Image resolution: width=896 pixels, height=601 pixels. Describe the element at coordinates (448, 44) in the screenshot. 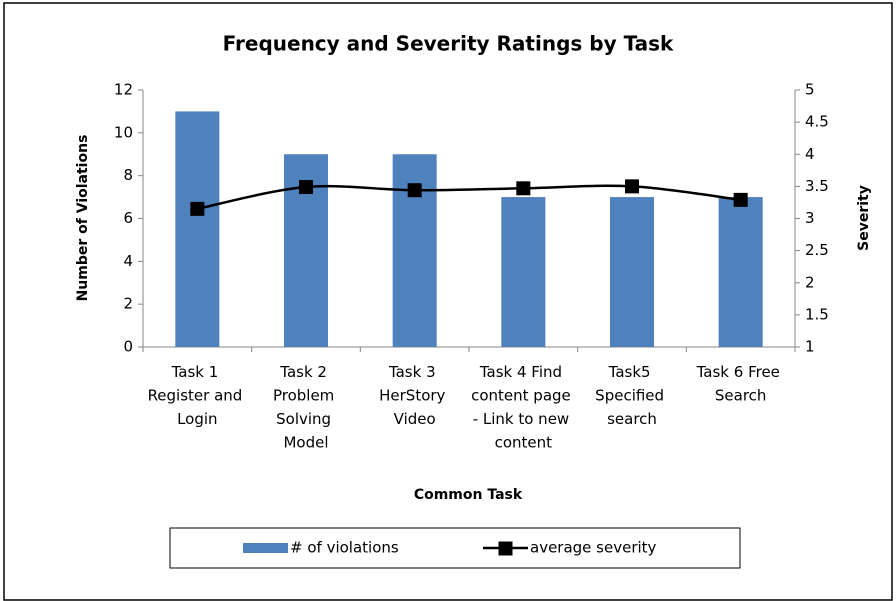

I see `chart-title: Frequency and Severity Ratings by Task` at that location.